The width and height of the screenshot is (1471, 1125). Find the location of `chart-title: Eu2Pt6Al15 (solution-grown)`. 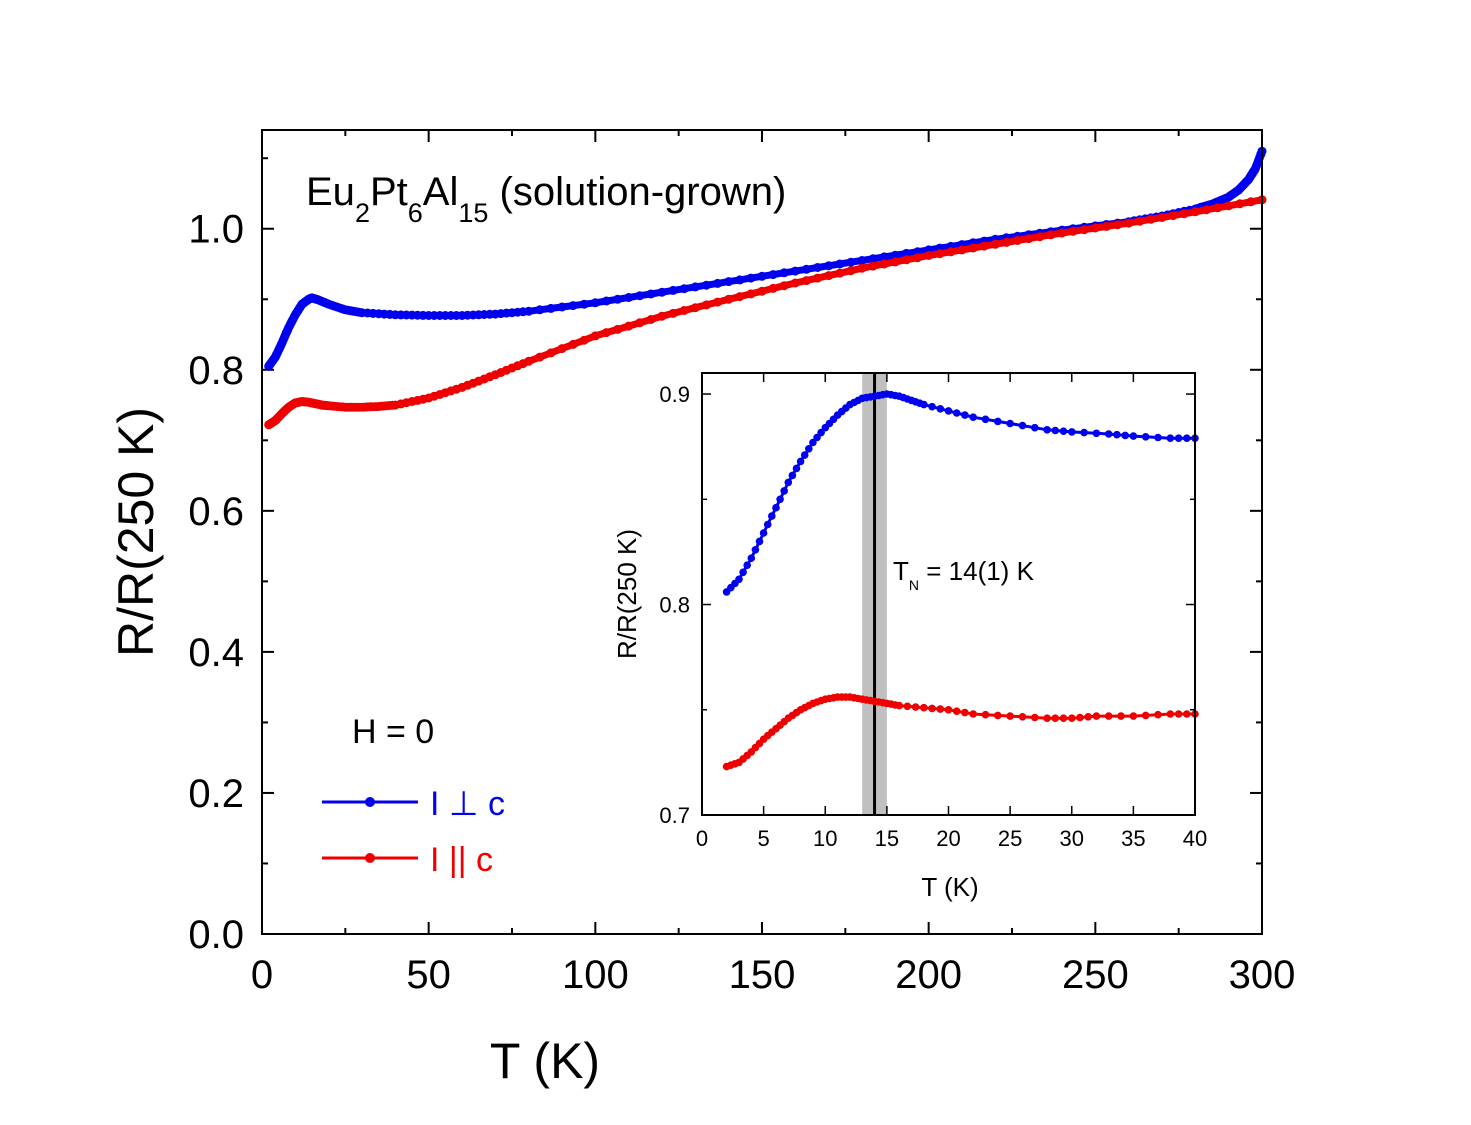

chart-title: Eu2Pt6Al15 (solution-grown) is located at coordinates (546, 199).